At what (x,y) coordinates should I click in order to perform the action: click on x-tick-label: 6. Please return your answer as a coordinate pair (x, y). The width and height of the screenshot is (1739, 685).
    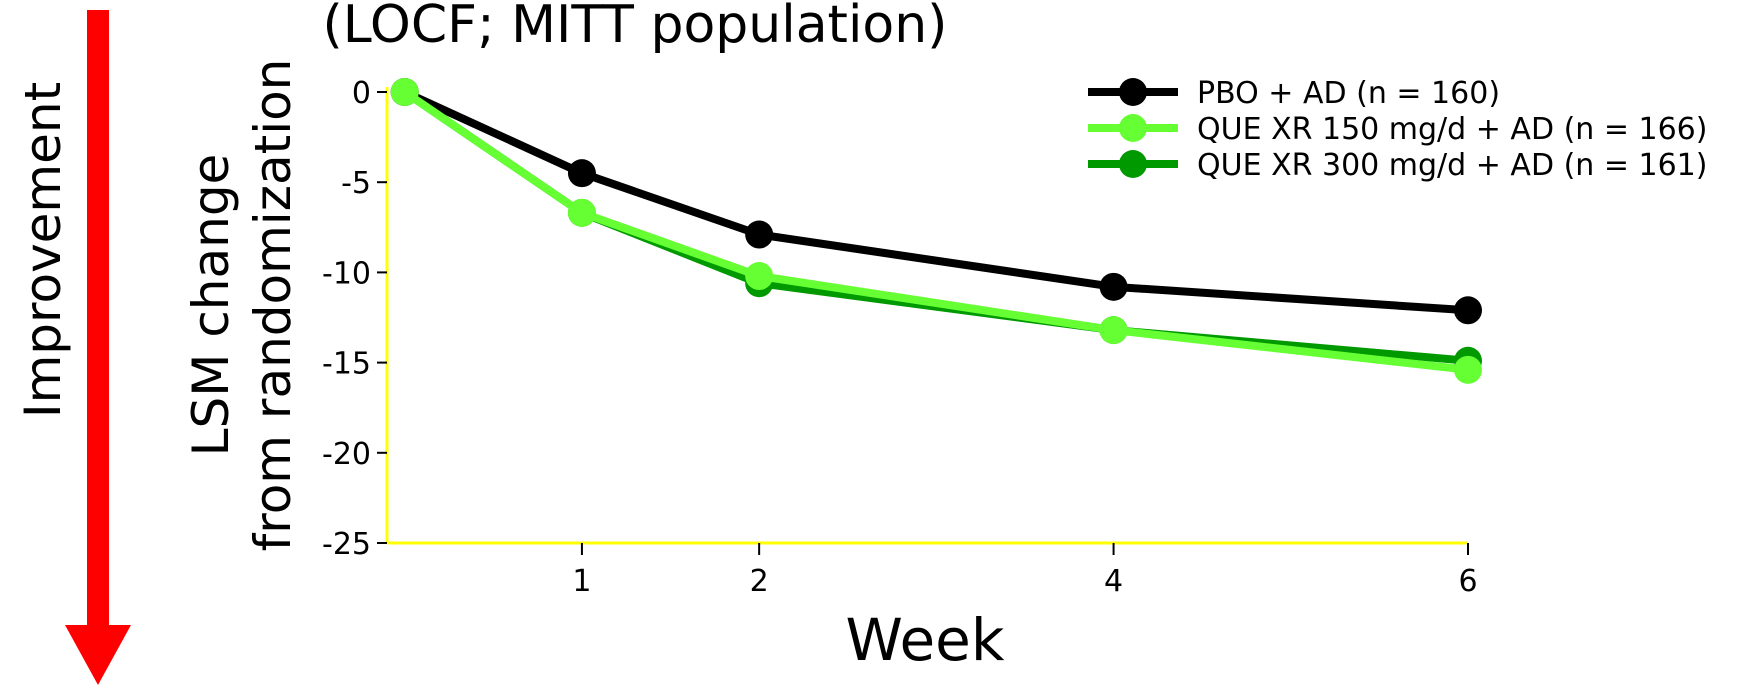
    Looking at the image, I should click on (1467, 581).